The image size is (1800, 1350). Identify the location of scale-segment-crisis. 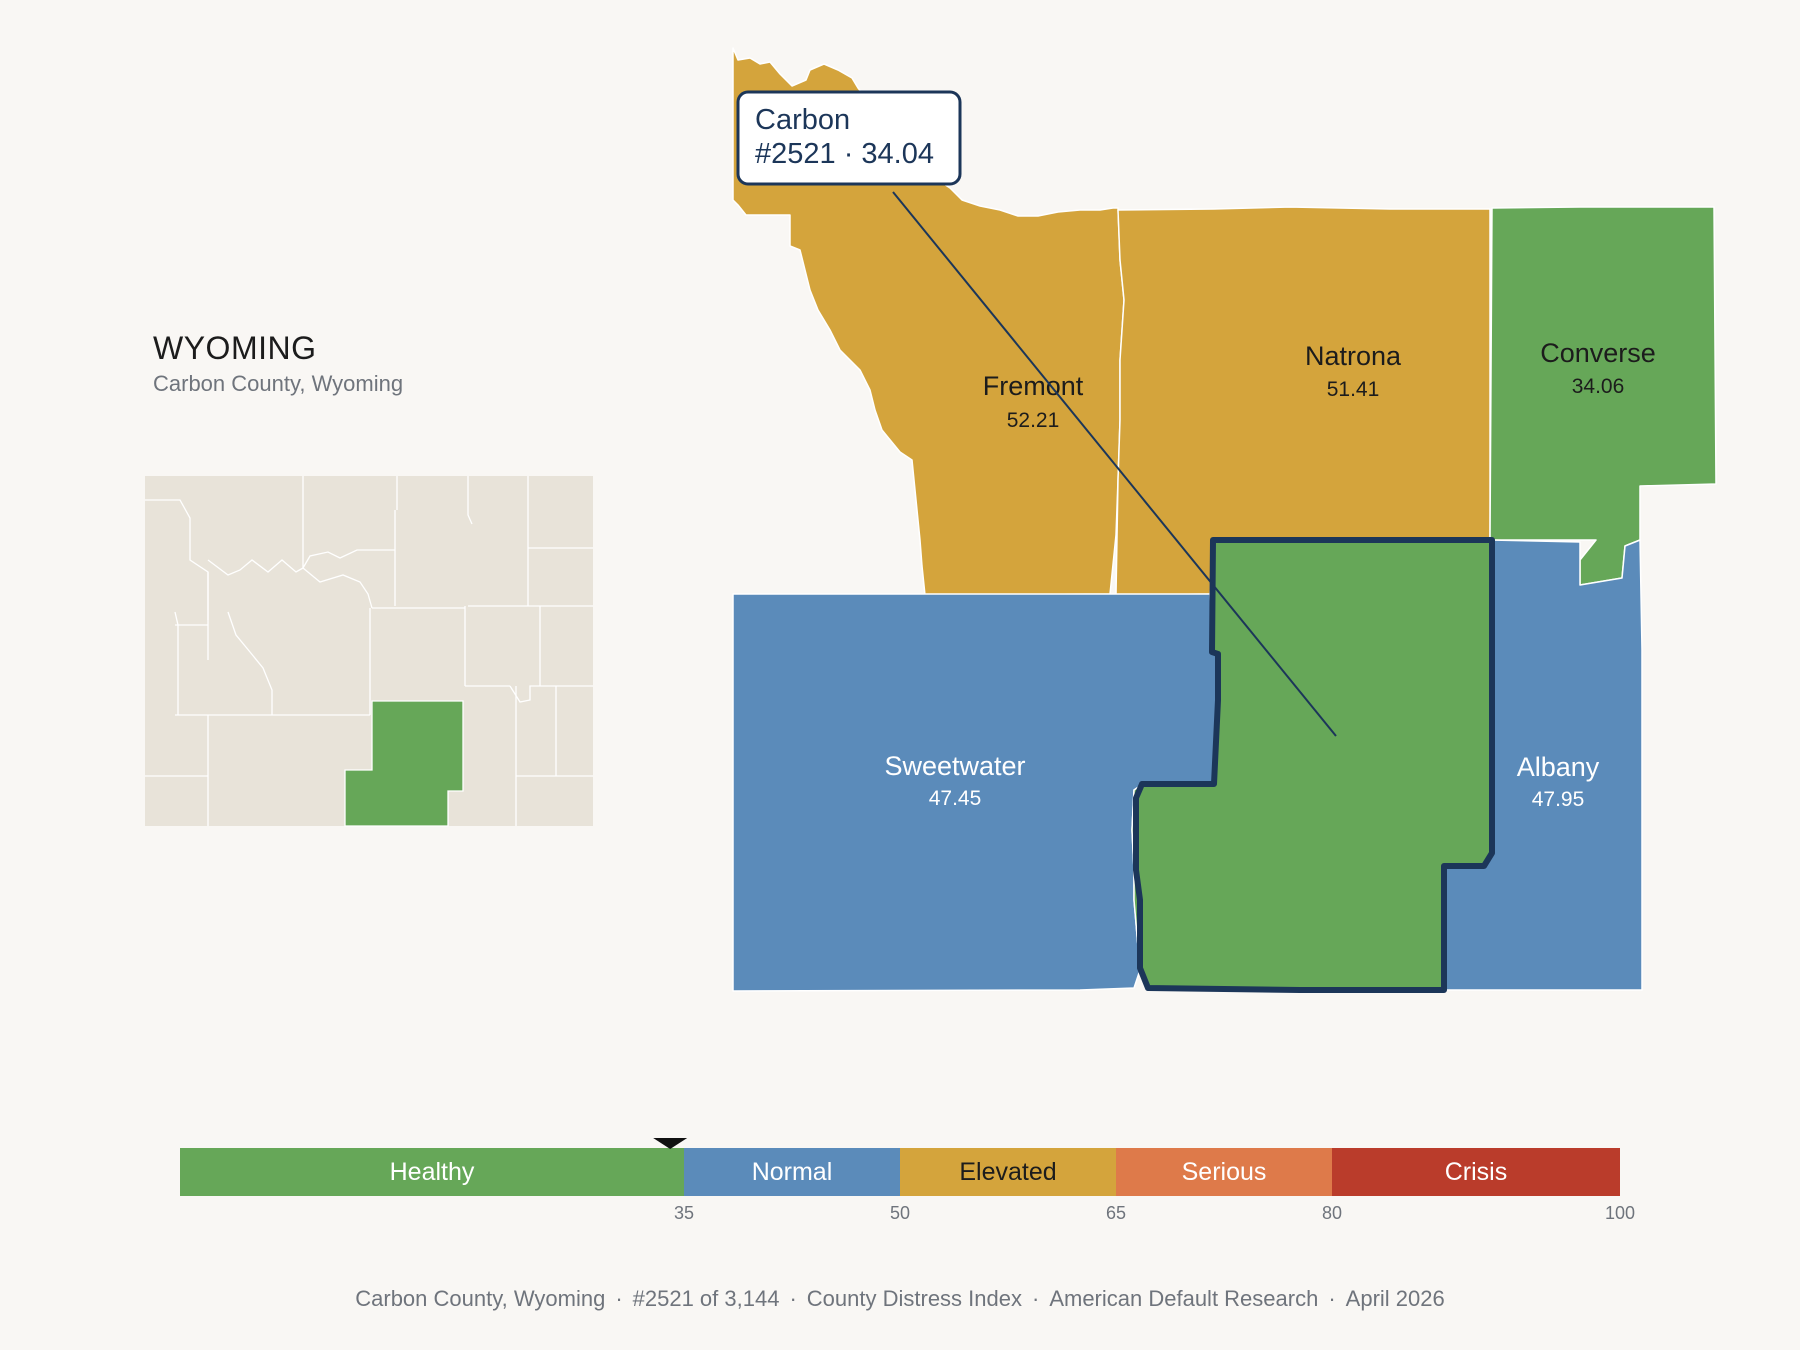
(1476, 1172).